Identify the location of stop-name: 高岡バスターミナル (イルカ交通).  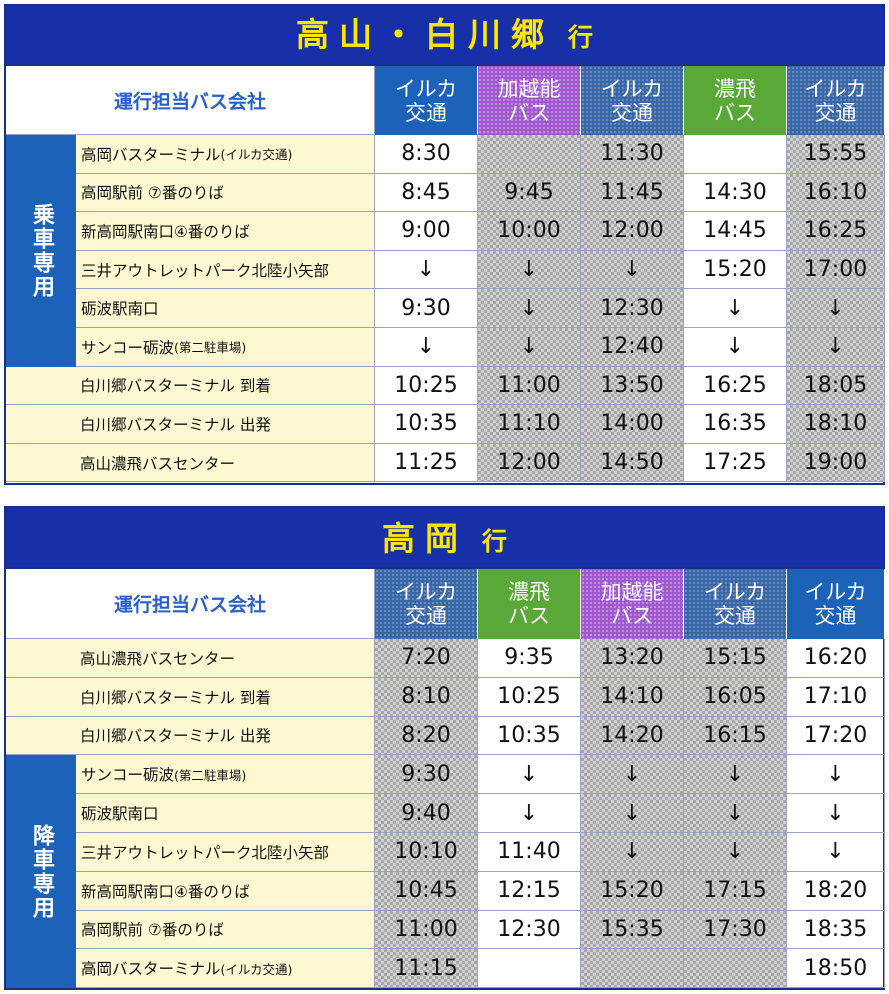
(225, 154).